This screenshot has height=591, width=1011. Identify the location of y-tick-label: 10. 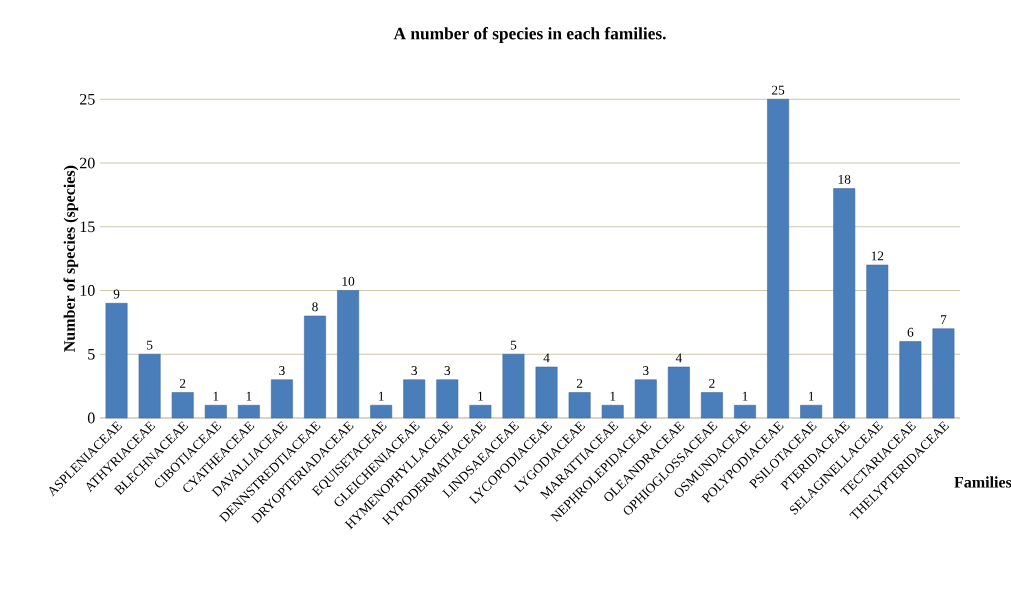
(87, 290).